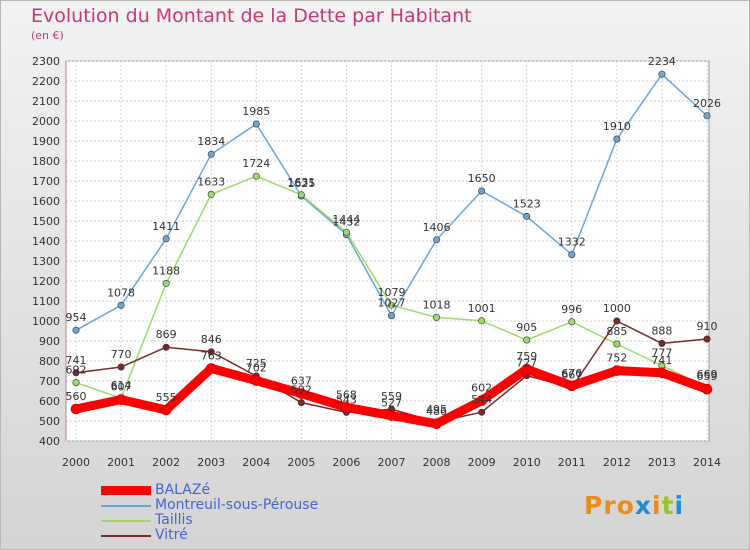  Describe the element at coordinates (231, 535) in the screenshot. I see `legend-item: Vitré` at that location.